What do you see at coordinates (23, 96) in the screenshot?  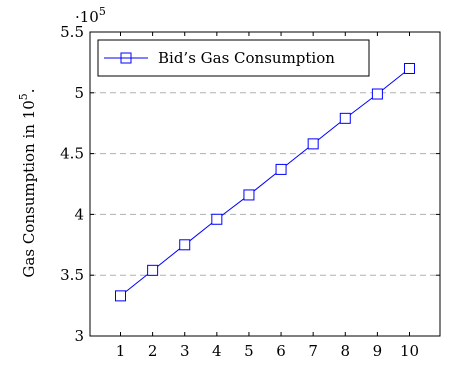 I see `y-axis-title-superscript: 5` at bounding box center [23, 96].